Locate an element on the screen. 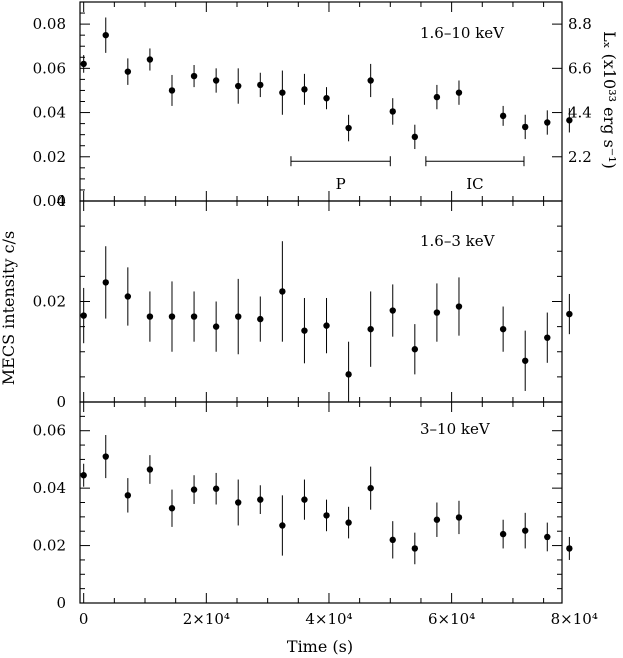 The image size is (623, 658). right-tick-label: 2.2 is located at coordinates (580, 157).